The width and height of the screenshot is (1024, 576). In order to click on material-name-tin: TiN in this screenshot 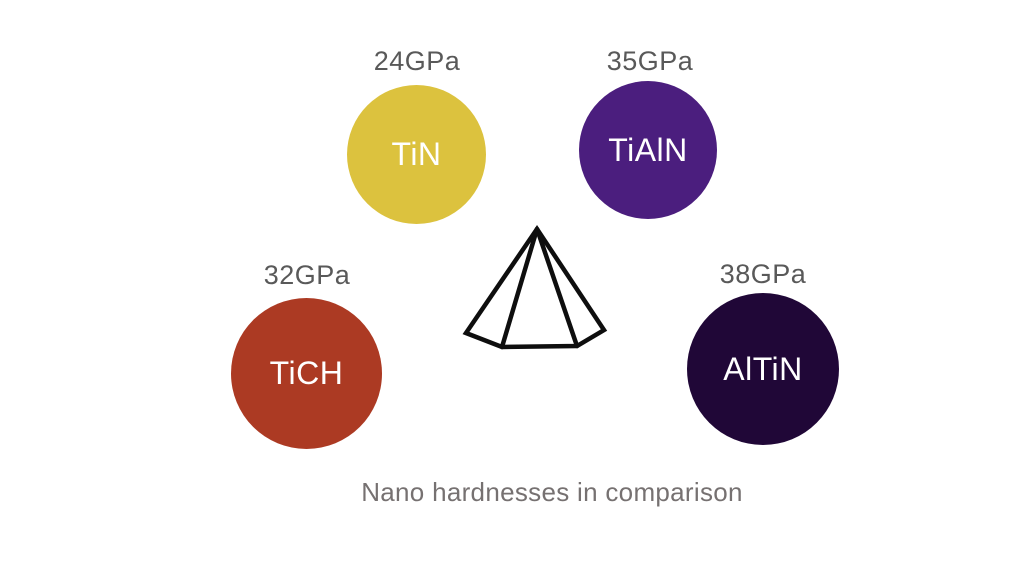, I will do `click(416, 154)`.